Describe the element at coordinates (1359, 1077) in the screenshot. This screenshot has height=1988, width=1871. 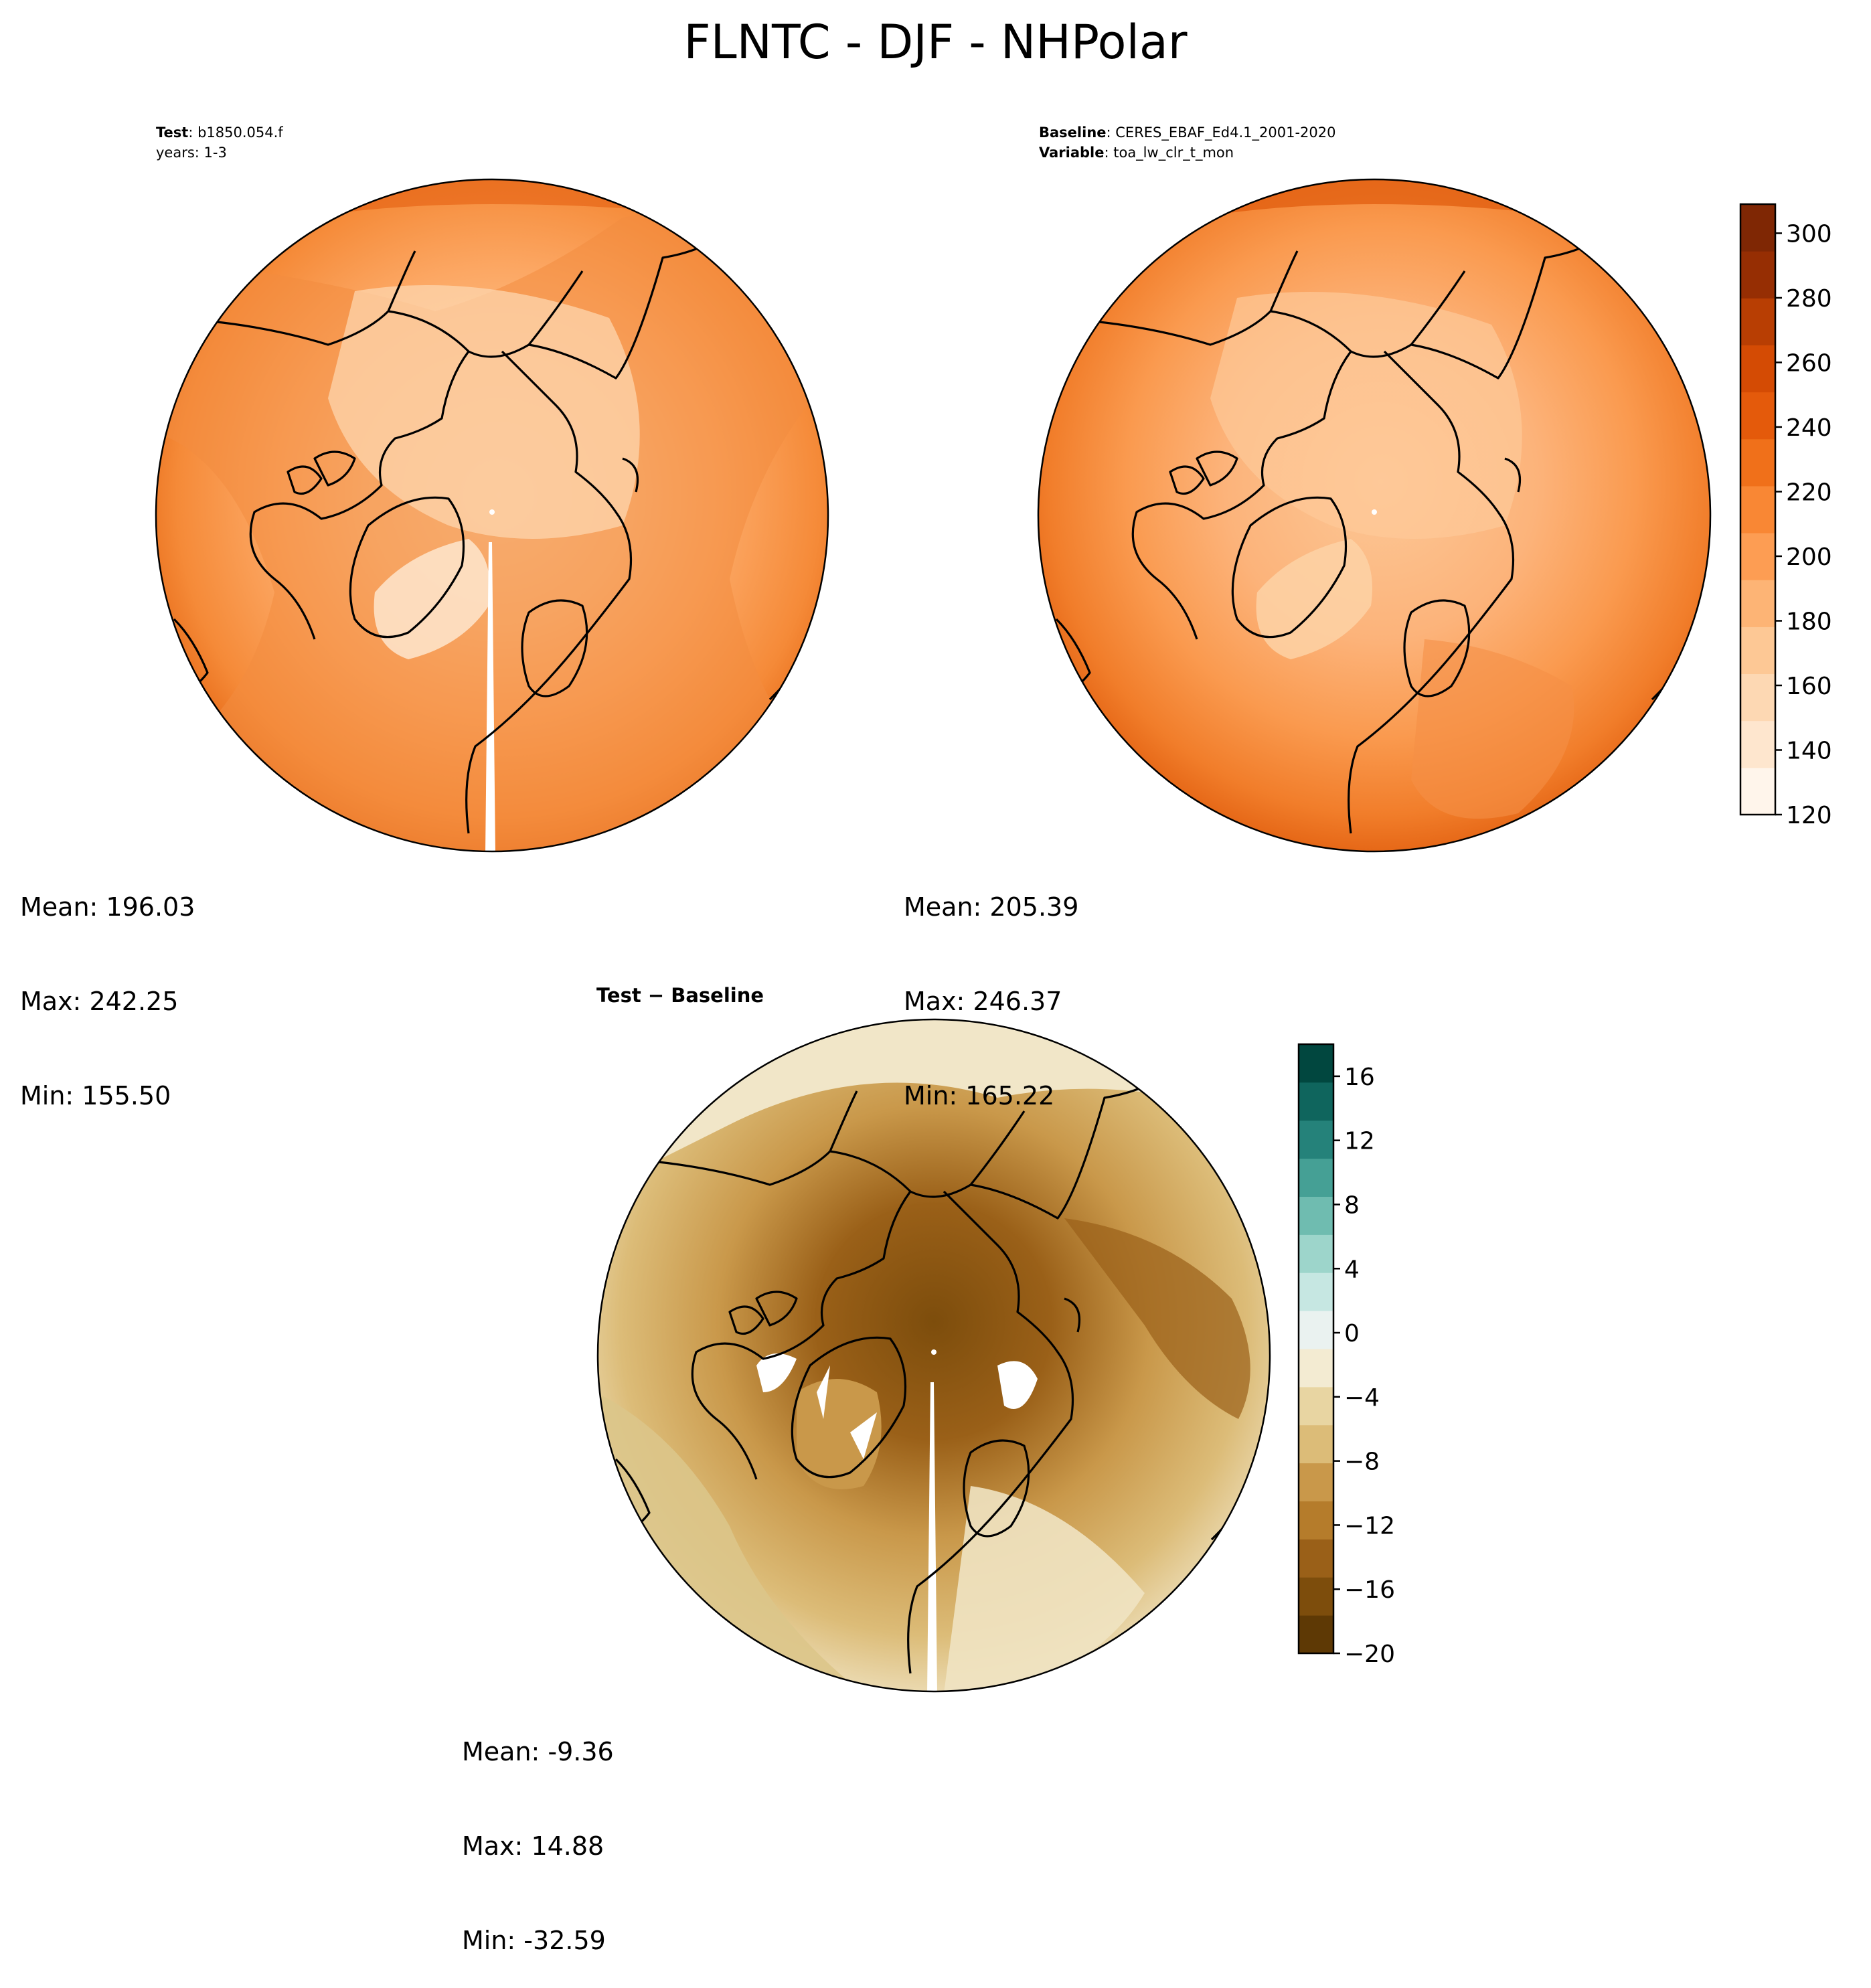
I see `diff-tick-label: 16` at that location.